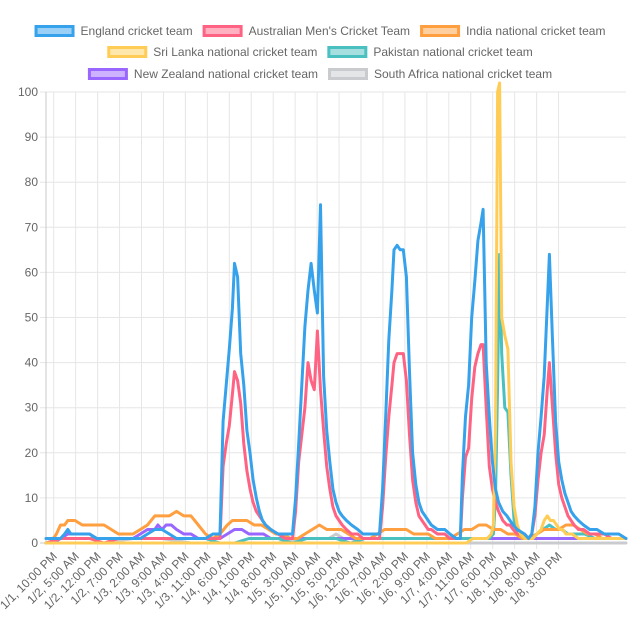  Describe the element at coordinates (32, 318) in the screenshot. I see `y-tick-label: 50` at that location.